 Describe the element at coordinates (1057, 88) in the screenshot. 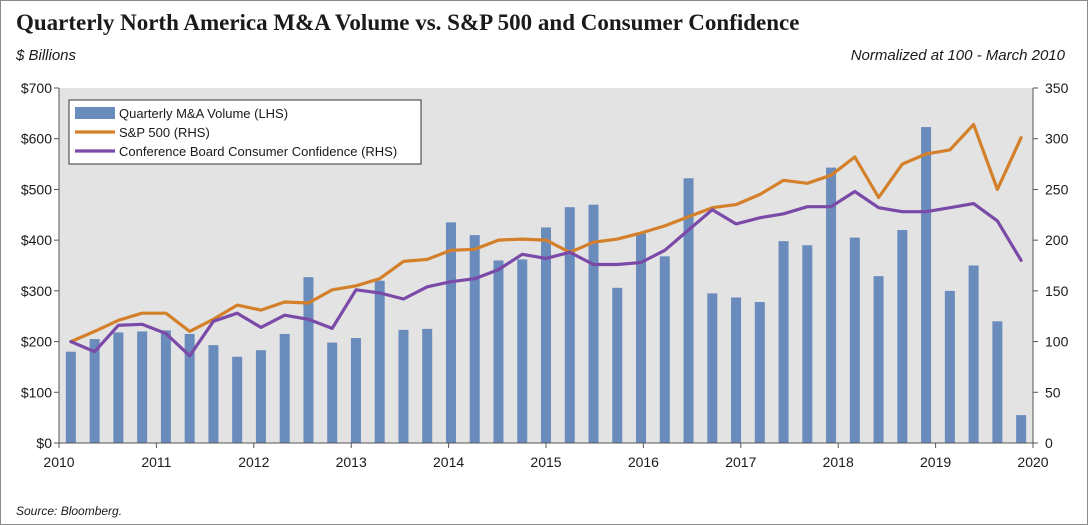

I see `right-tick-label: 350` at that location.